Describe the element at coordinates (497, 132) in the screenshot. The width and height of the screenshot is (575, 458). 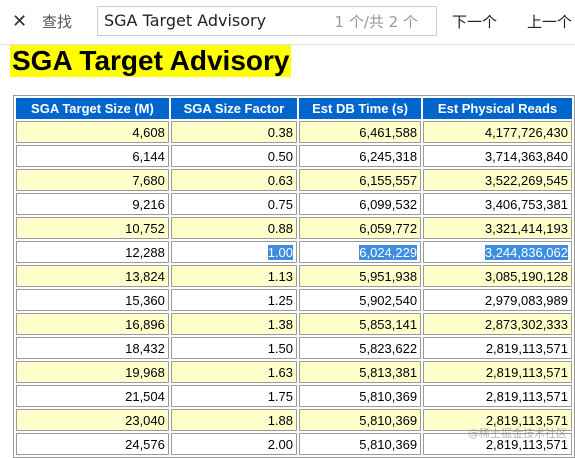
I see `est-physical-reads-cell: 4,177,726,430` at that location.